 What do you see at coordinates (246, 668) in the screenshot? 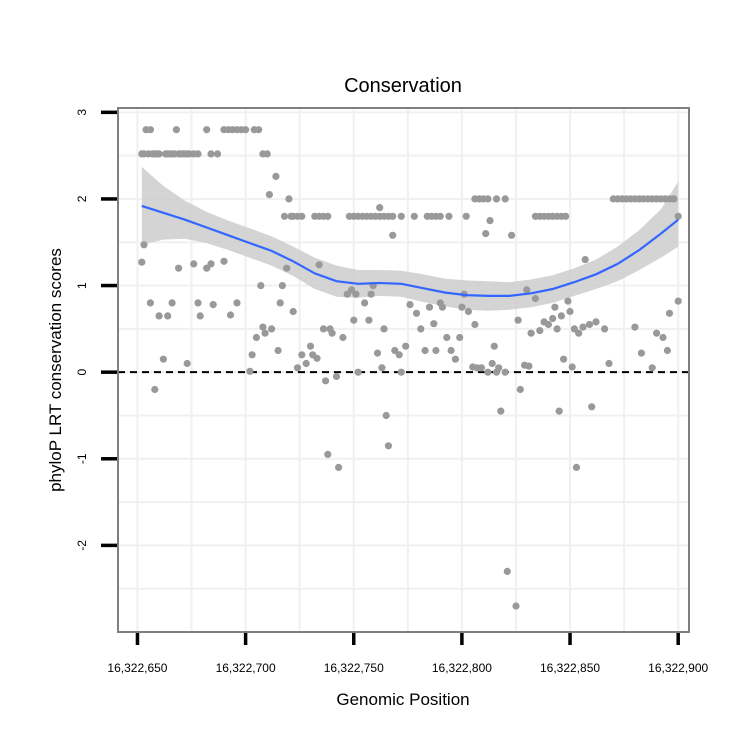
I see `x-tick-label: 16,322,700` at bounding box center [246, 668].